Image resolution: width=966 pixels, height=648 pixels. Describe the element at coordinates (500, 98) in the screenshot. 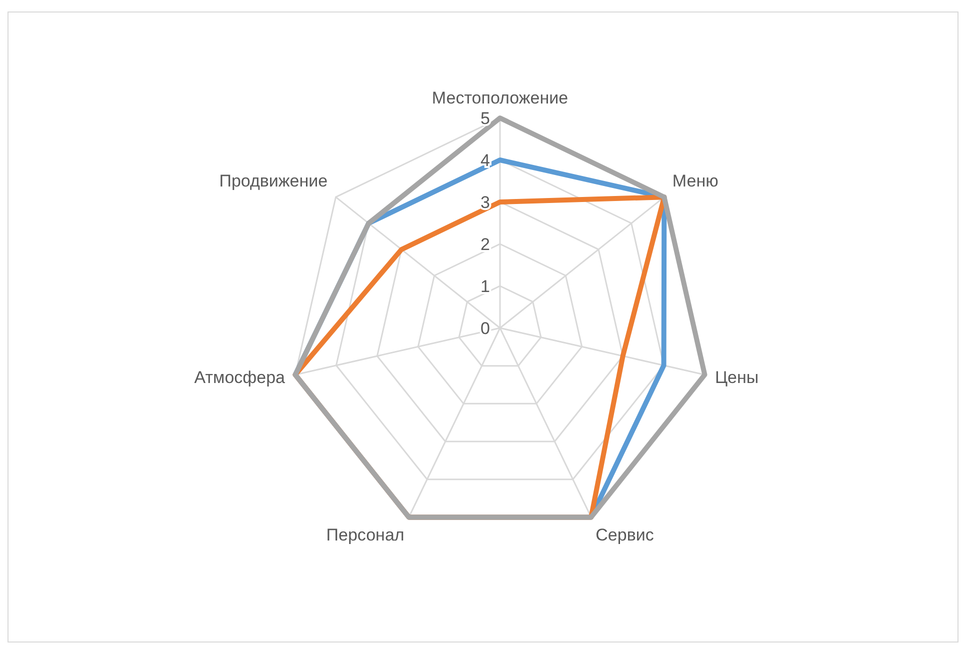

I see `spoke-label: Местоположение` at that location.